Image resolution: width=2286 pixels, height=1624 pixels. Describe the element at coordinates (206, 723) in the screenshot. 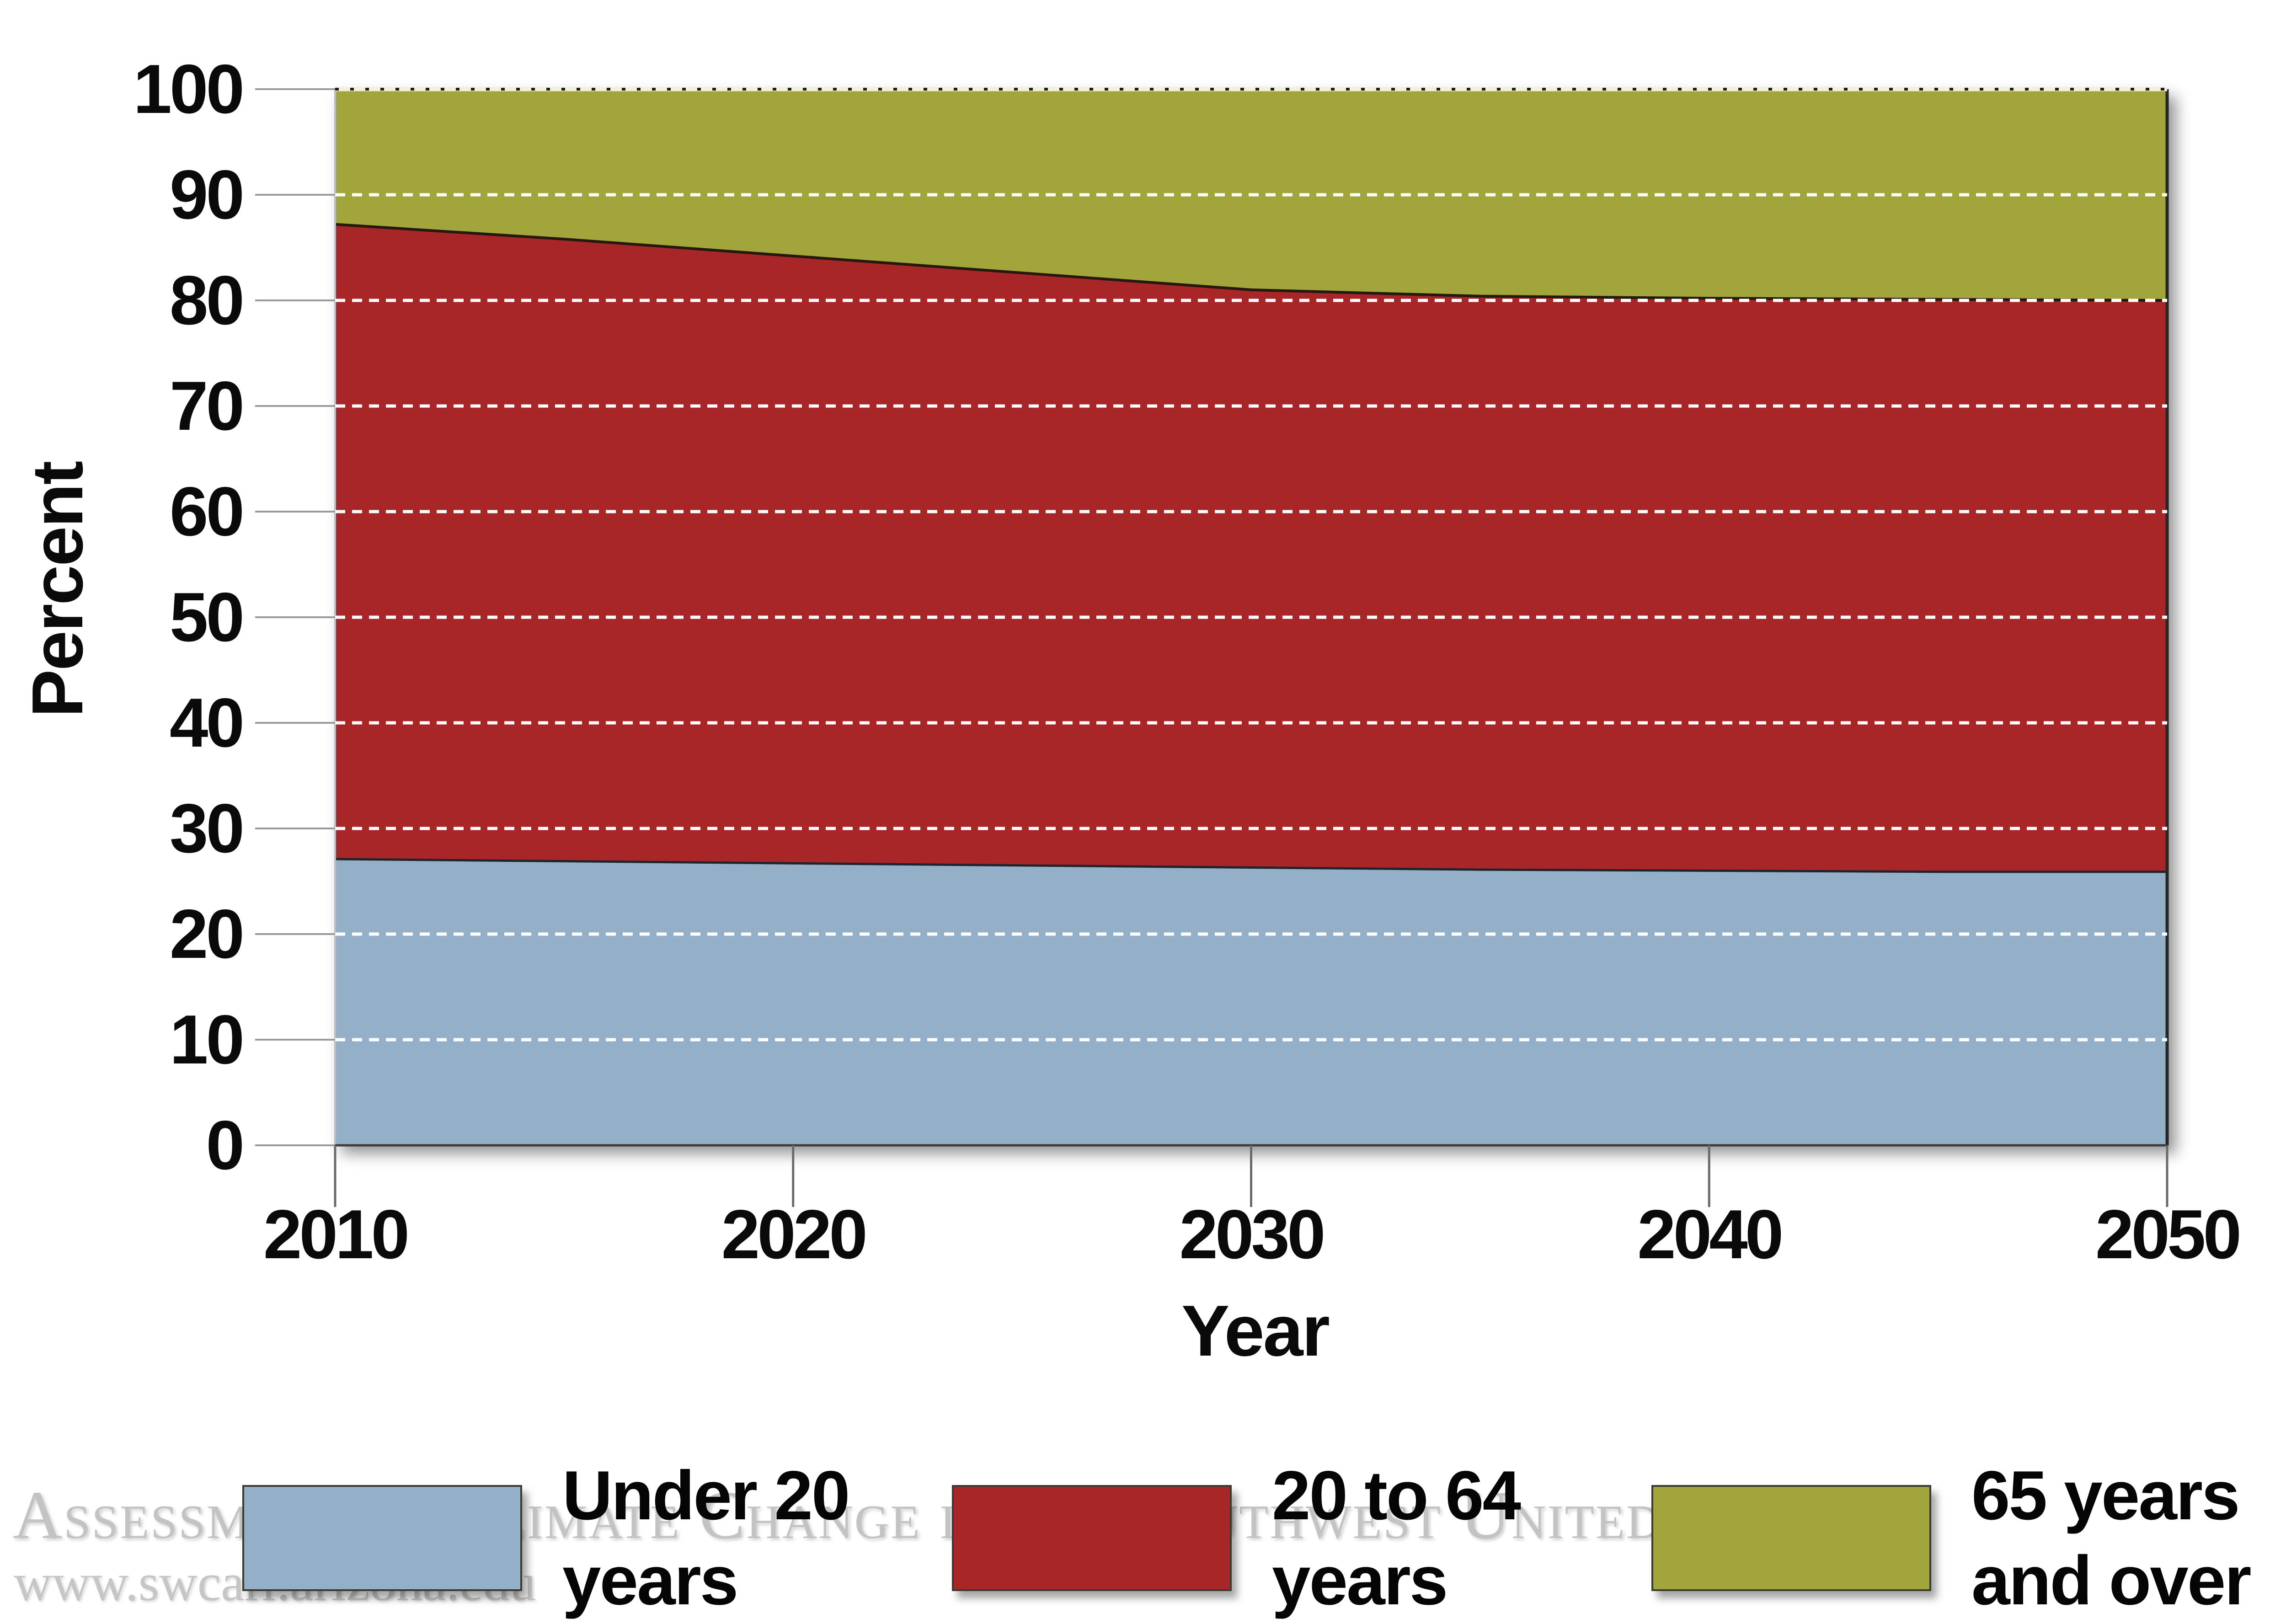

I see `y-tick-label: 40` at that location.